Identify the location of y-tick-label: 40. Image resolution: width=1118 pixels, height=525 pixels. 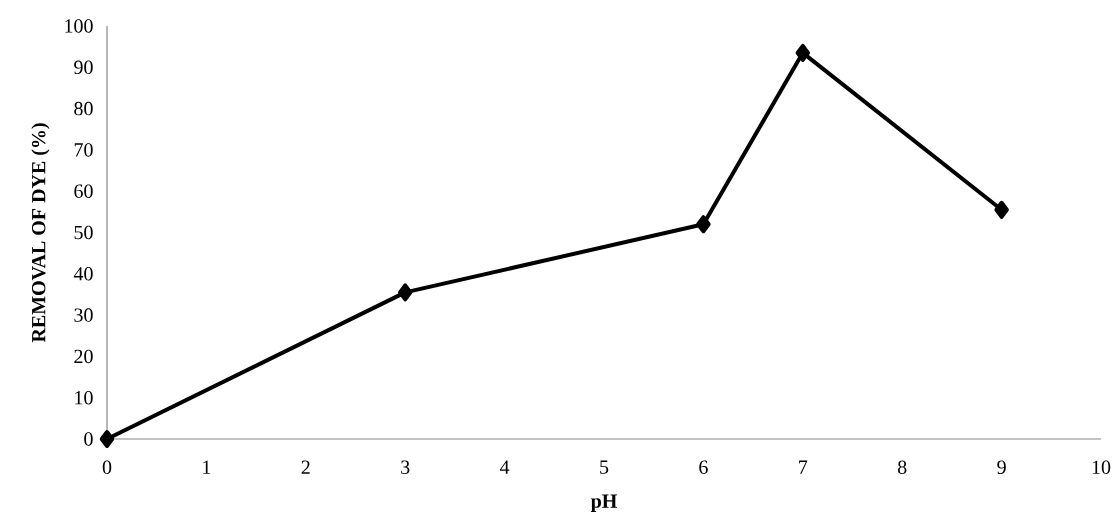
(83, 274).